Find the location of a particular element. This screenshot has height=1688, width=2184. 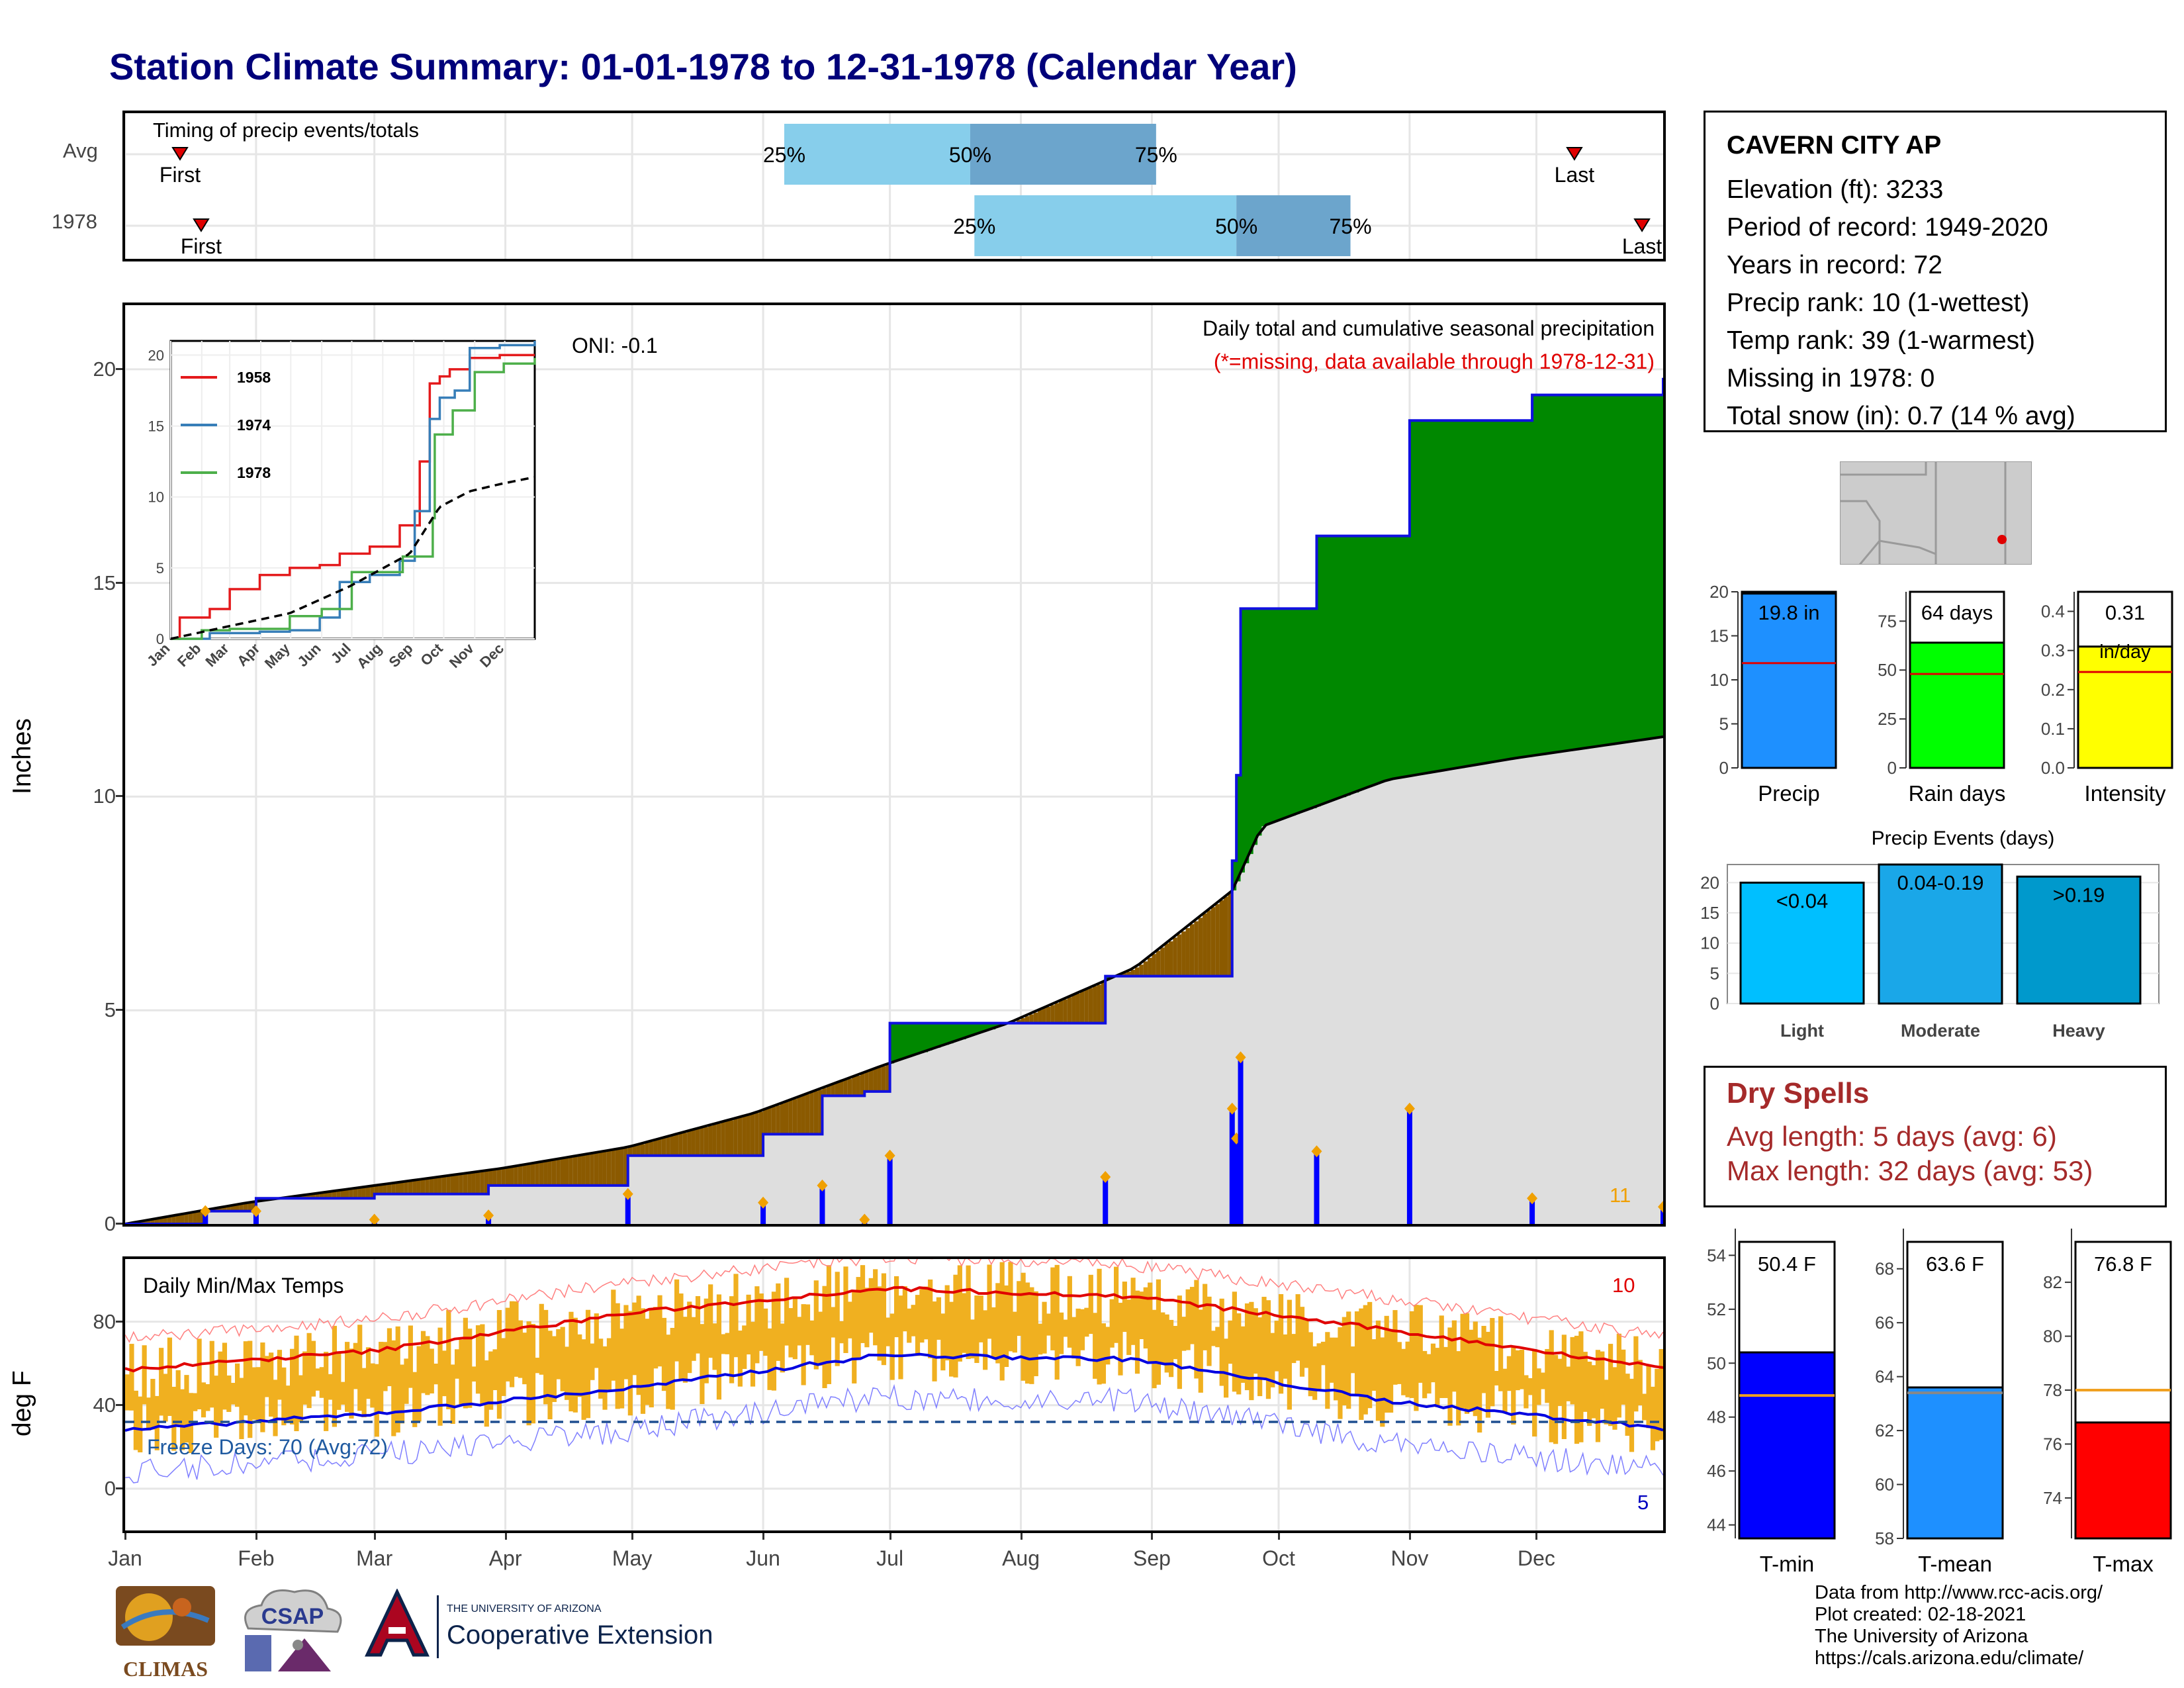

station-location-marker is located at coordinates (2002, 539).